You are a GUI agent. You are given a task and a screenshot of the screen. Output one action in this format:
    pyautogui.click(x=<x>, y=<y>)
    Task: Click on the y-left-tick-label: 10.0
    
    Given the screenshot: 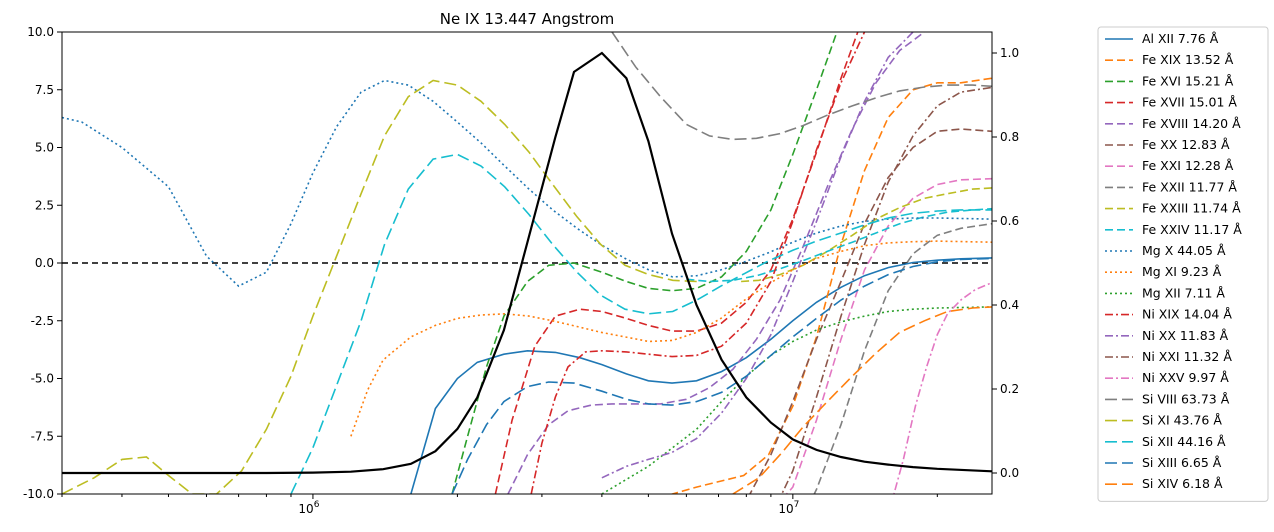 What is the action you would take?
    pyautogui.click(x=40, y=32)
    